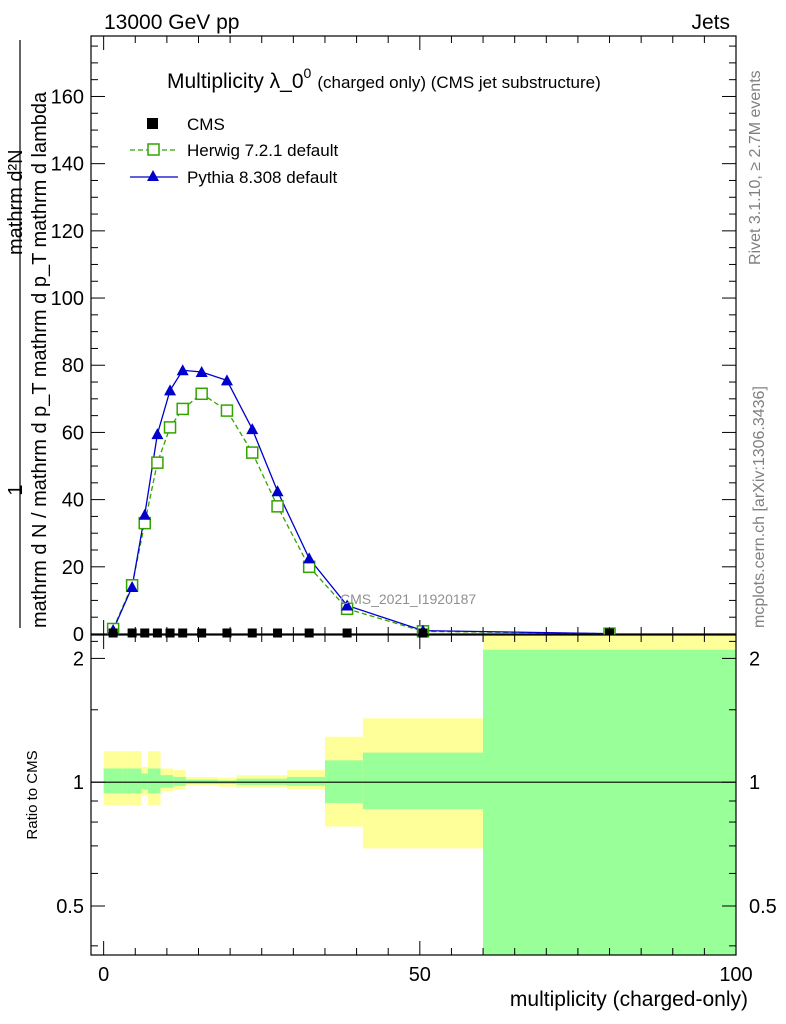 The height and width of the screenshot is (1024, 786). I want to click on x-axis-label: multiplicity (charged-only), so click(629, 999).